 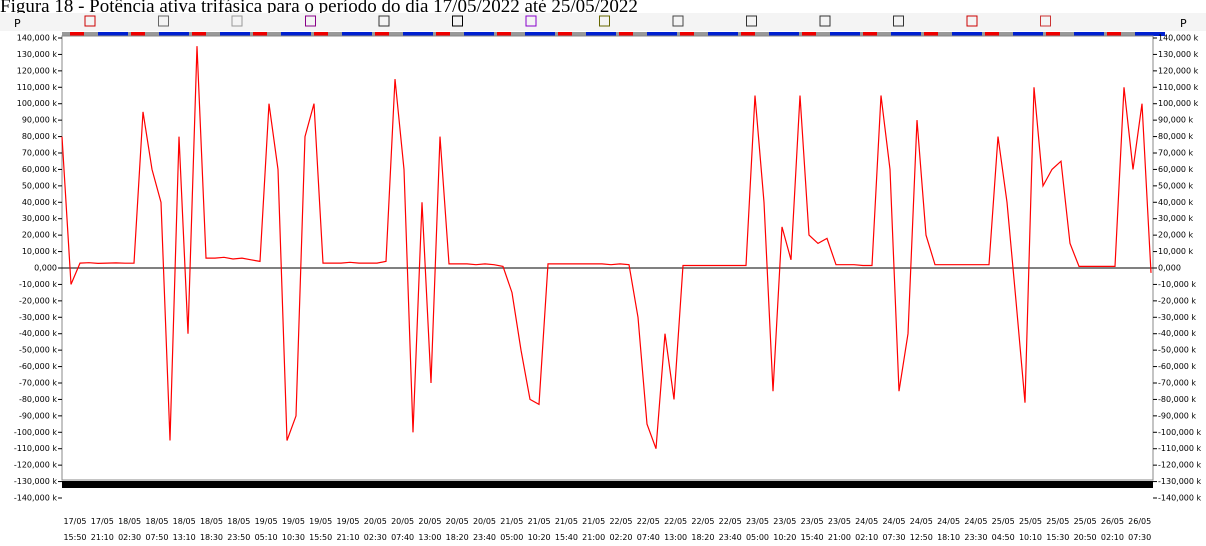 What do you see at coordinates (36, 448) in the screenshot?
I see `y-tick-label: -110,000 k` at bounding box center [36, 448].